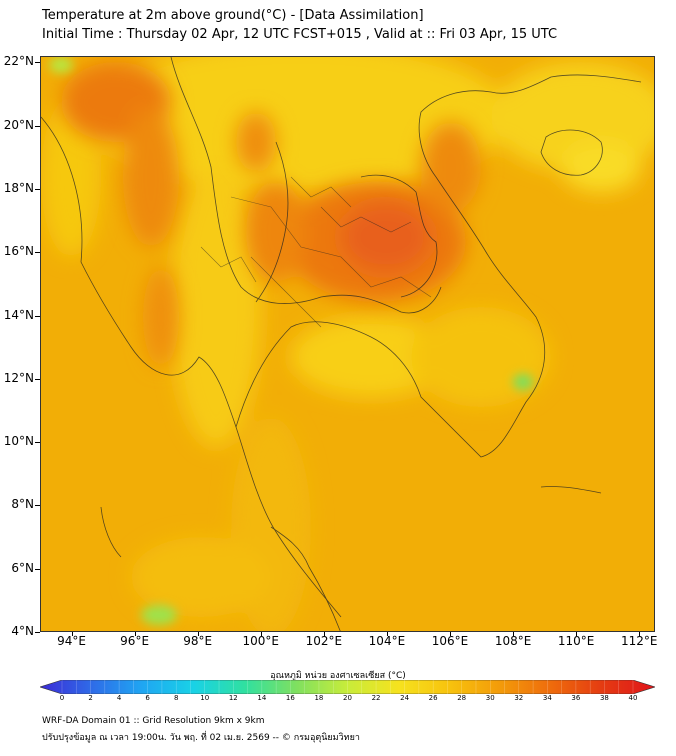 This screenshot has width=676, height=756. What do you see at coordinates (262, 698) in the screenshot?
I see `colorbar-tick-label: 14` at bounding box center [262, 698].